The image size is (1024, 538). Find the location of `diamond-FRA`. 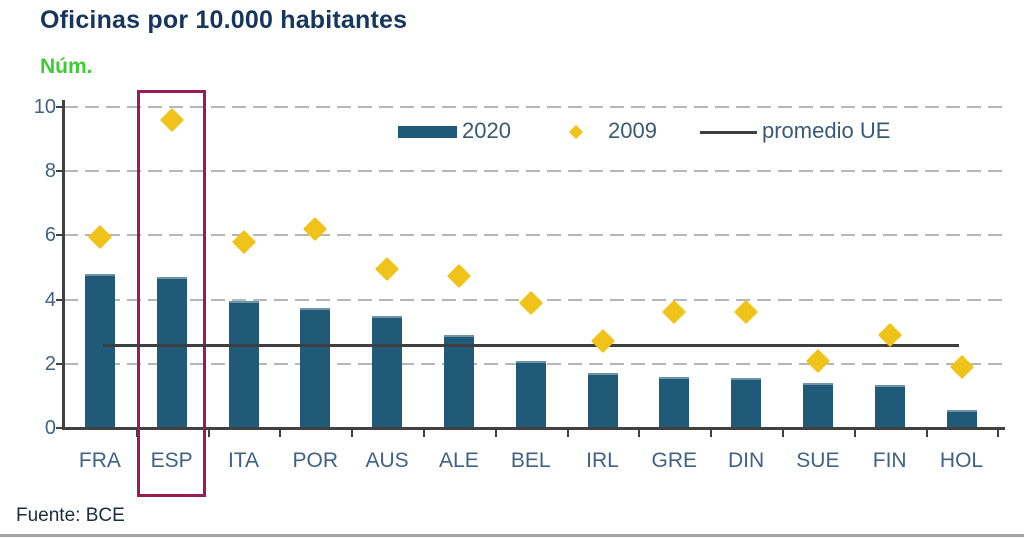

diamond-FRA is located at coordinates (99, 237).